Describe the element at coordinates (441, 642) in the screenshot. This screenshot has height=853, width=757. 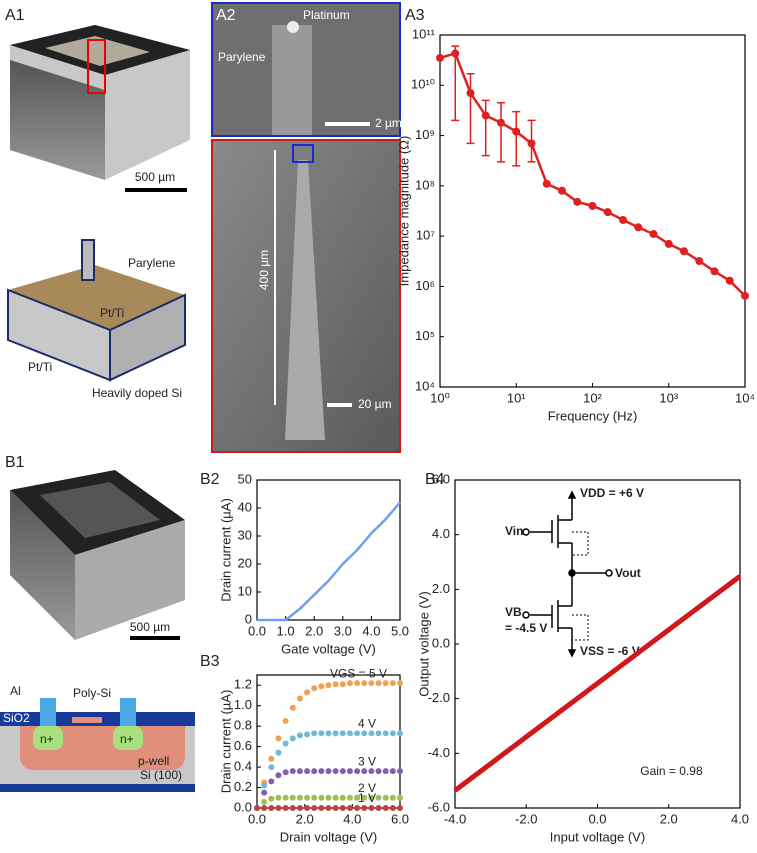
I see `y-tick-label: 0.0` at that location.